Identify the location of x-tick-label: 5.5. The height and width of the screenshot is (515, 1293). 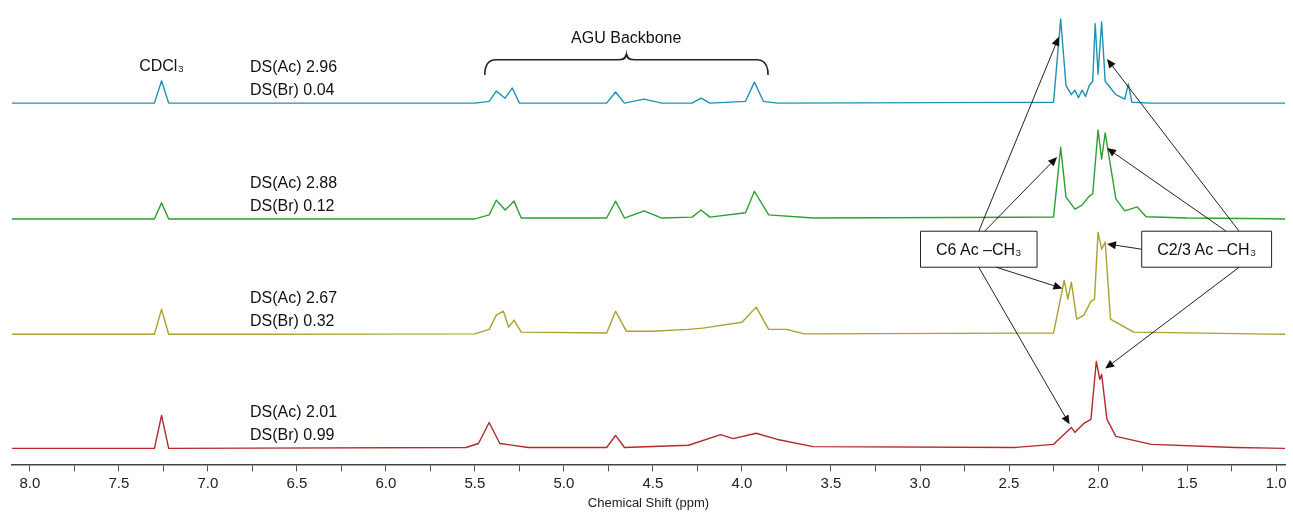
(475, 482).